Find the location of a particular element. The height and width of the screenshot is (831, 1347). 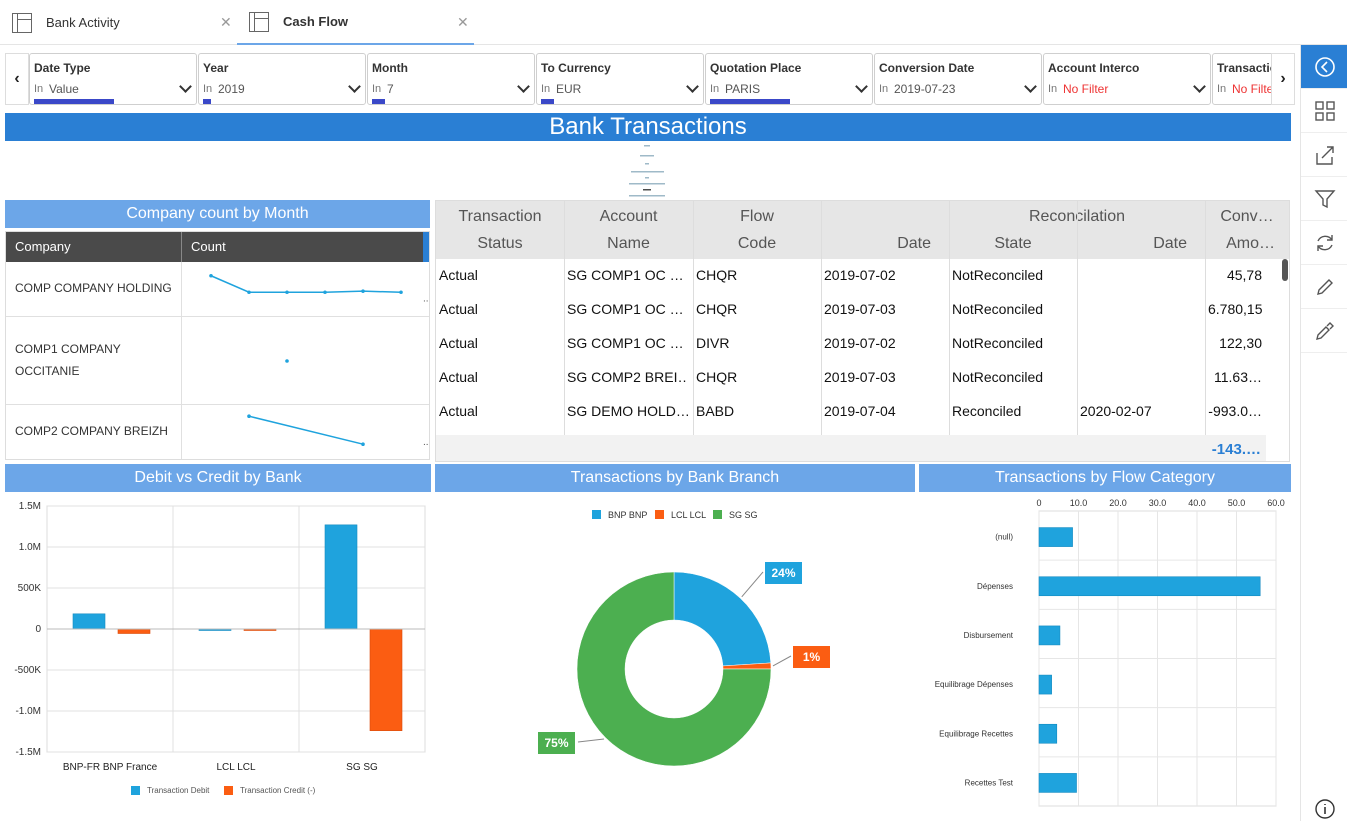

y-tick-label: 1.5M is located at coordinates (30, 506).